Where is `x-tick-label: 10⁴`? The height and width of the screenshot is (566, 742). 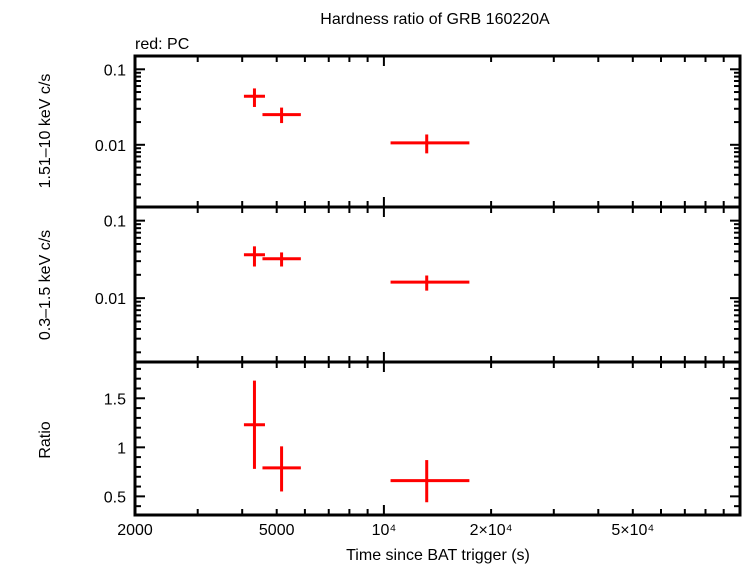 x-tick-label: 10⁴ is located at coordinates (384, 530).